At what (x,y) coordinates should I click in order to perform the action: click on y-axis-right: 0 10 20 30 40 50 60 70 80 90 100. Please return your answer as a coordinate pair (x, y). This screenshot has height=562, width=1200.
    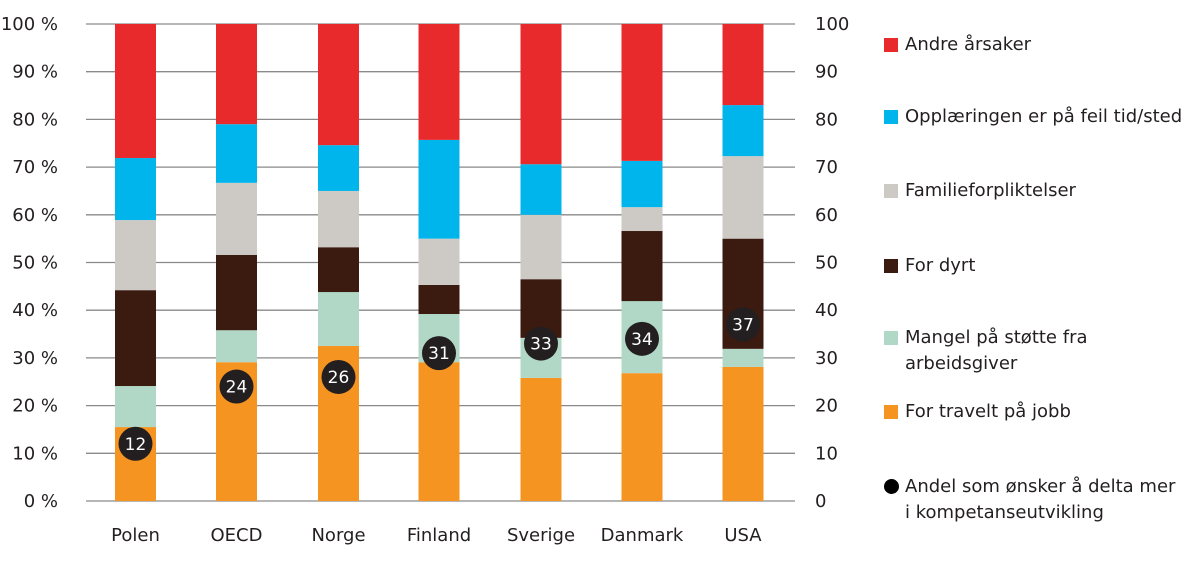
    Looking at the image, I should click on (832, 263).